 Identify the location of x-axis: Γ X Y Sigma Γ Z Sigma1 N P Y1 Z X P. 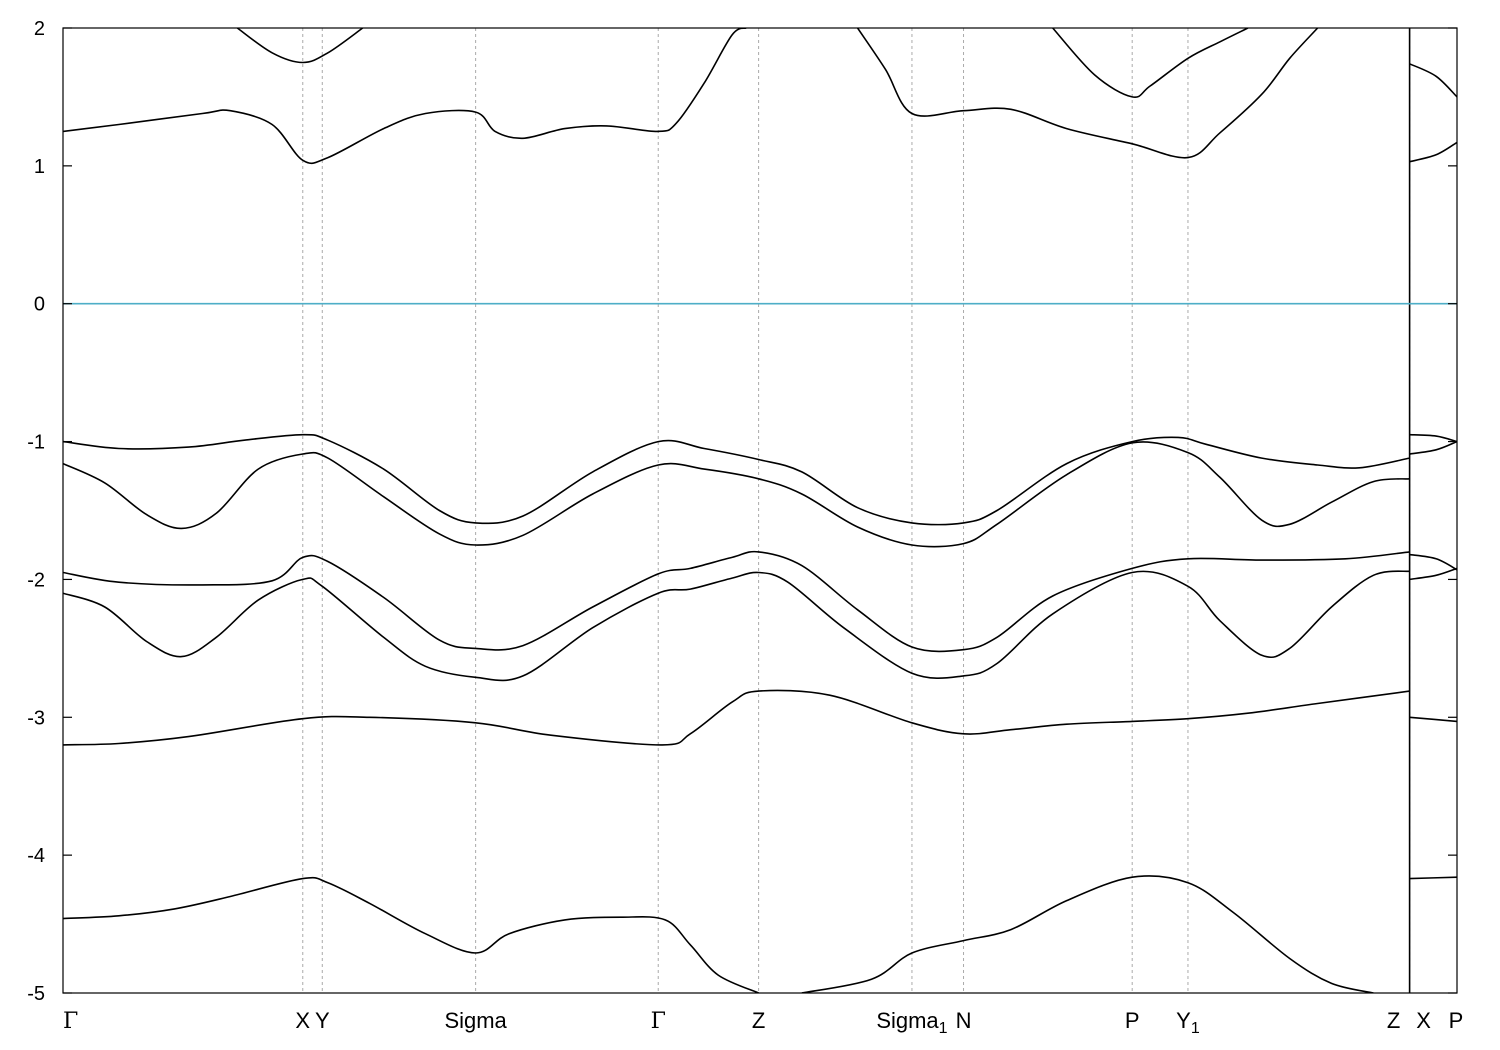
(763, 1022).